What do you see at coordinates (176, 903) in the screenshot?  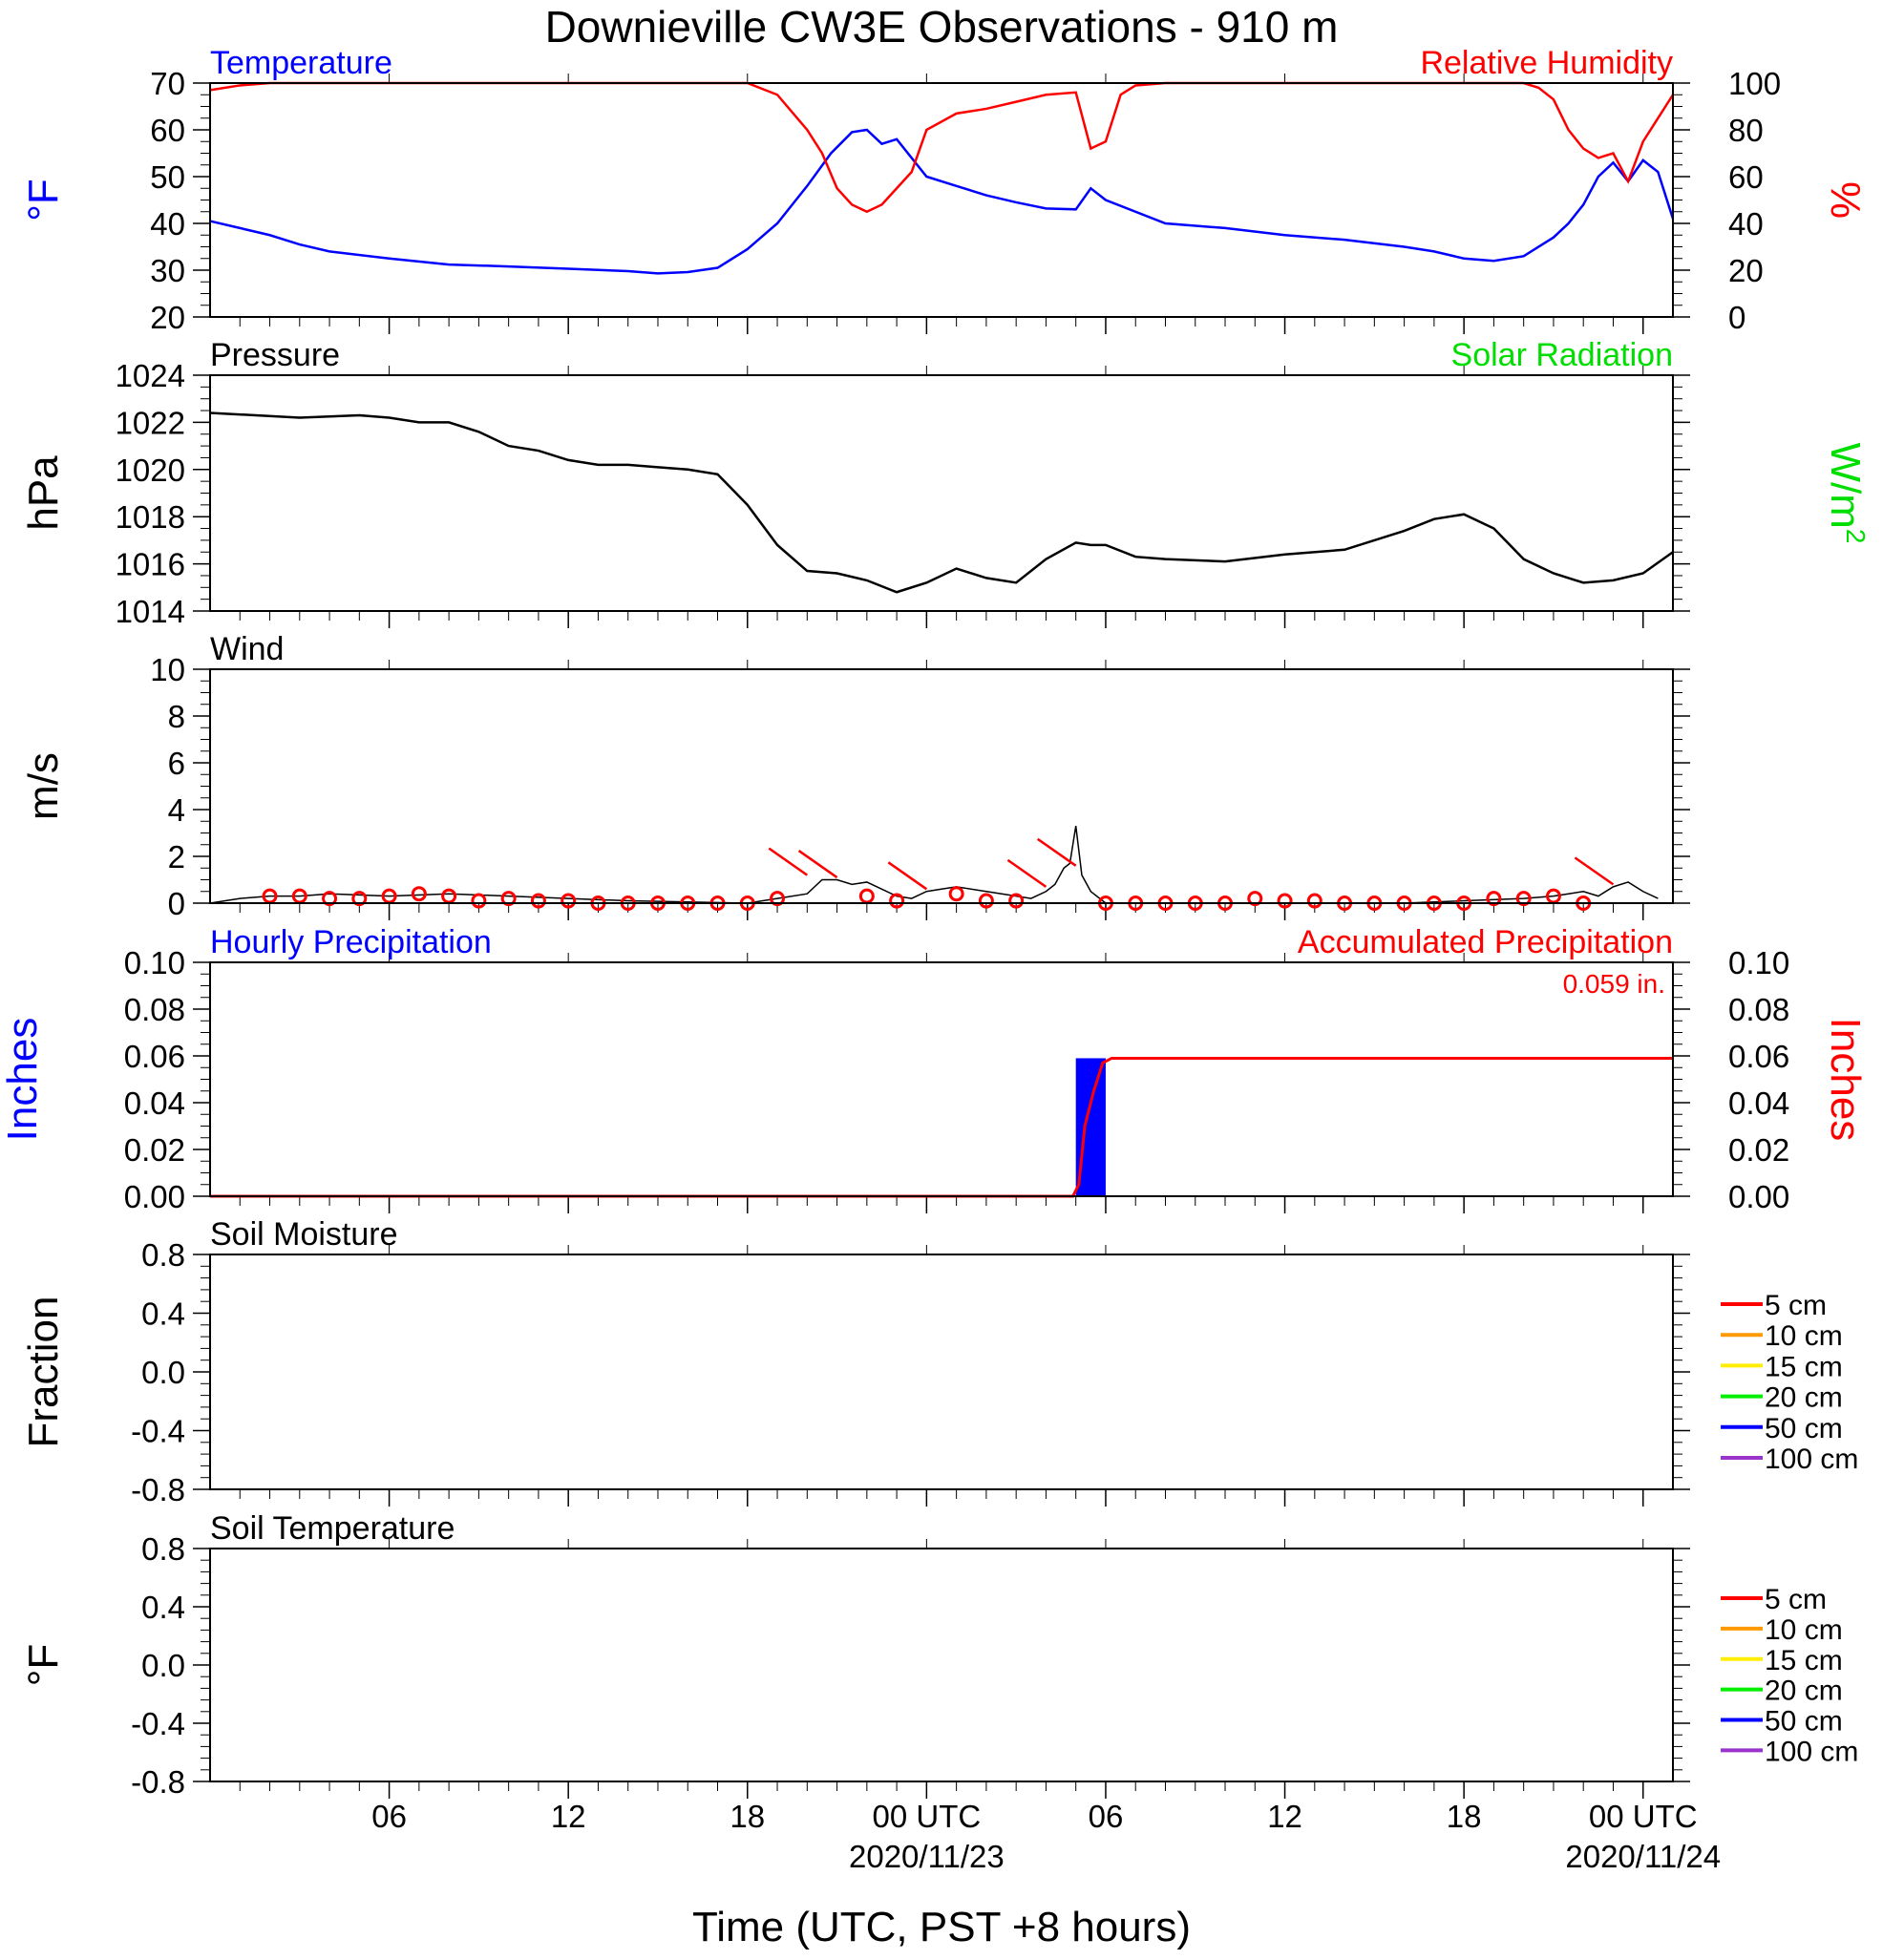 I see `y-tick-label: 0` at bounding box center [176, 903].